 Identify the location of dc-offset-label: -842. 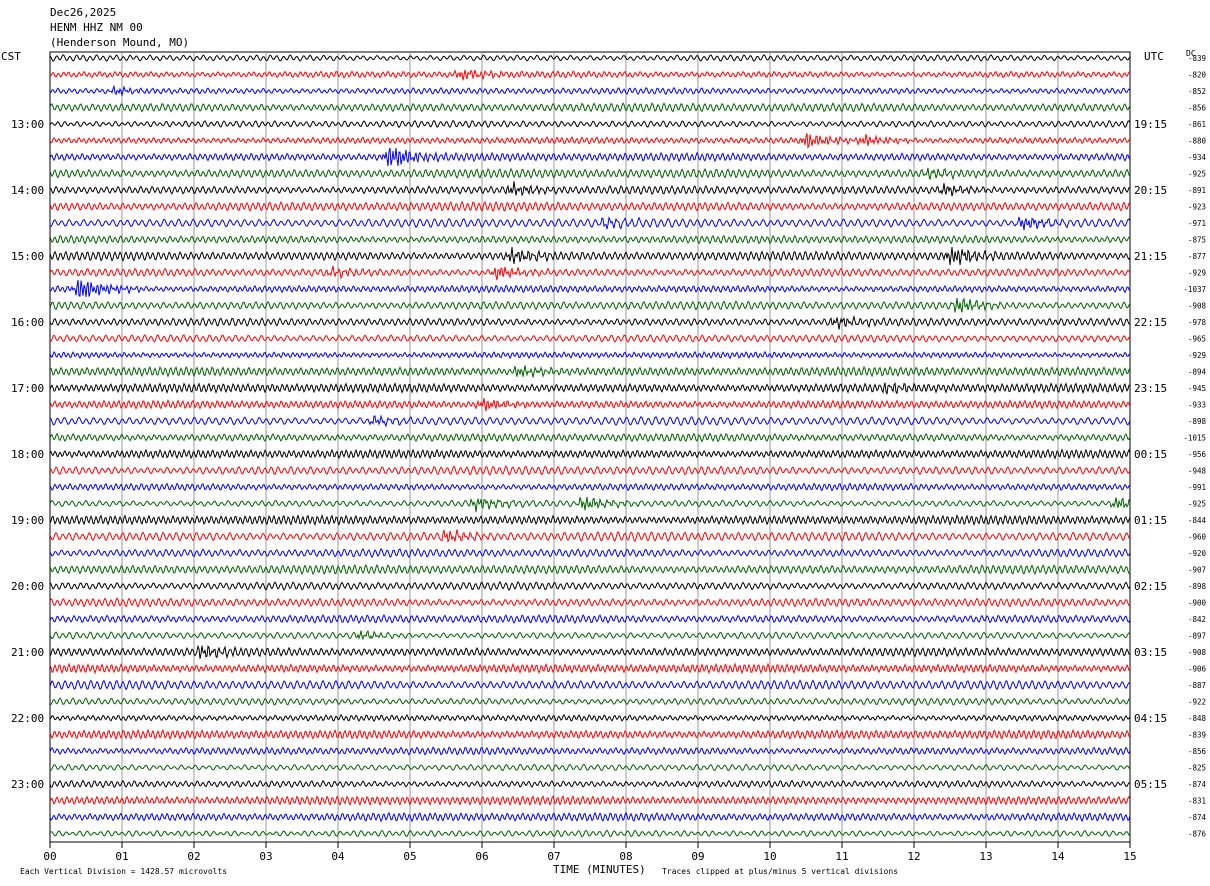
(1197, 619).